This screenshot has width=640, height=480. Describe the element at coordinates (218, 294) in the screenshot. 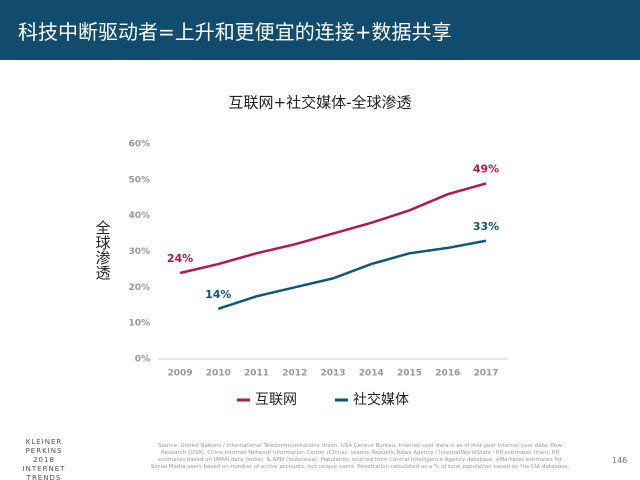

I see `data-label: 14%` at that location.